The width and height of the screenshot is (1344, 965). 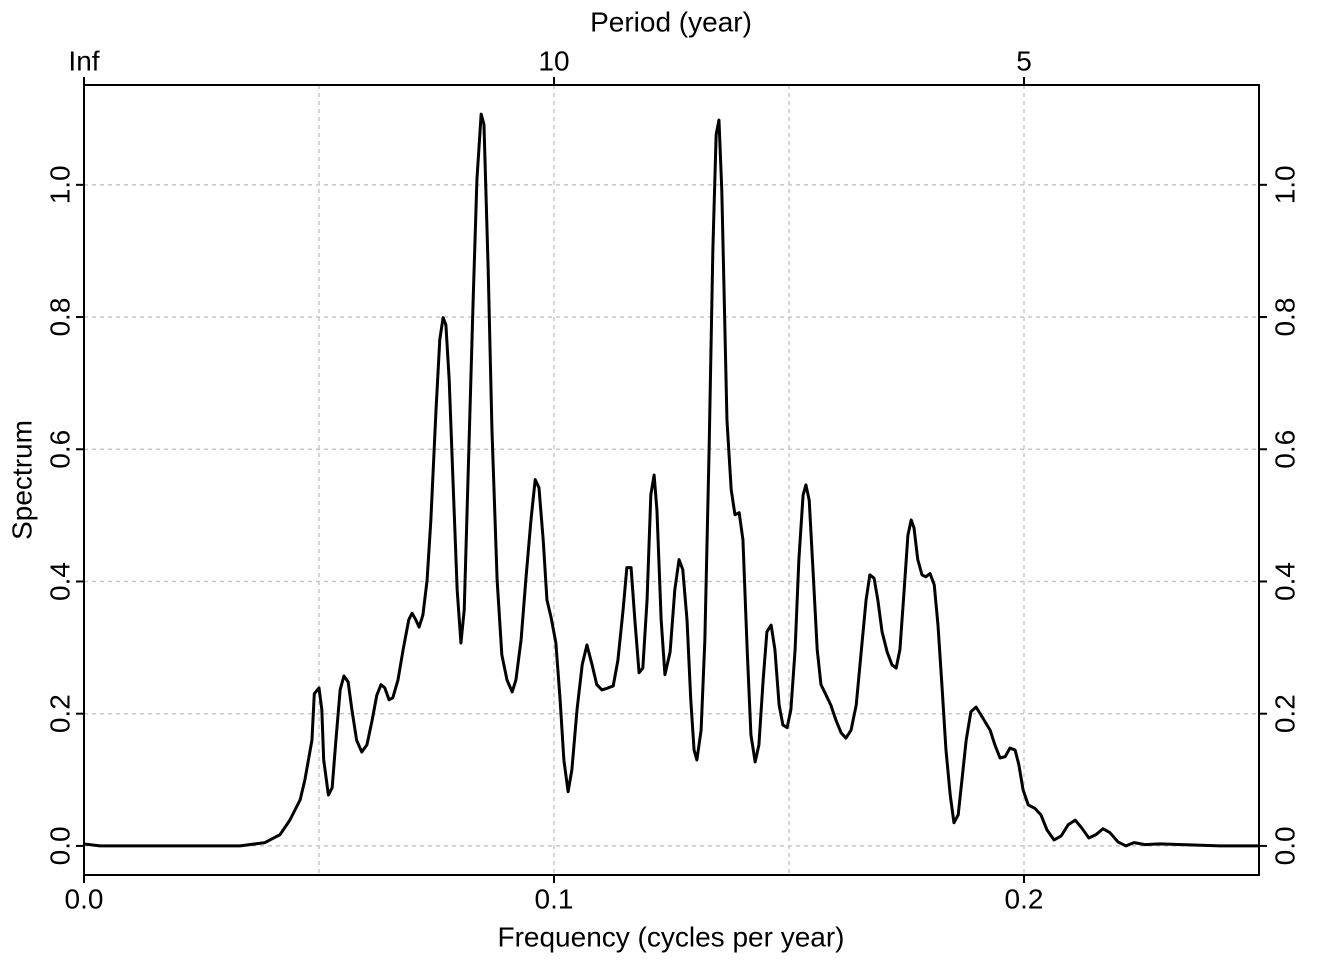 I want to click on y2-tick-label: 0.0, so click(x=1284, y=845).